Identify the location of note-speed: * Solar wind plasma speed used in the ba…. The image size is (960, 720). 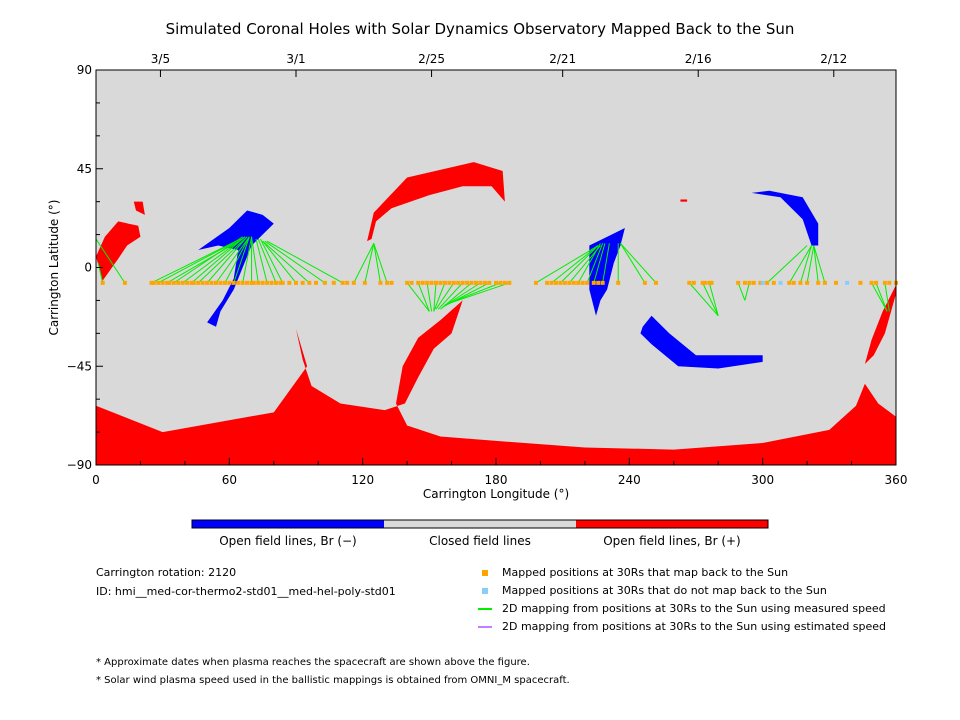
(333, 680).